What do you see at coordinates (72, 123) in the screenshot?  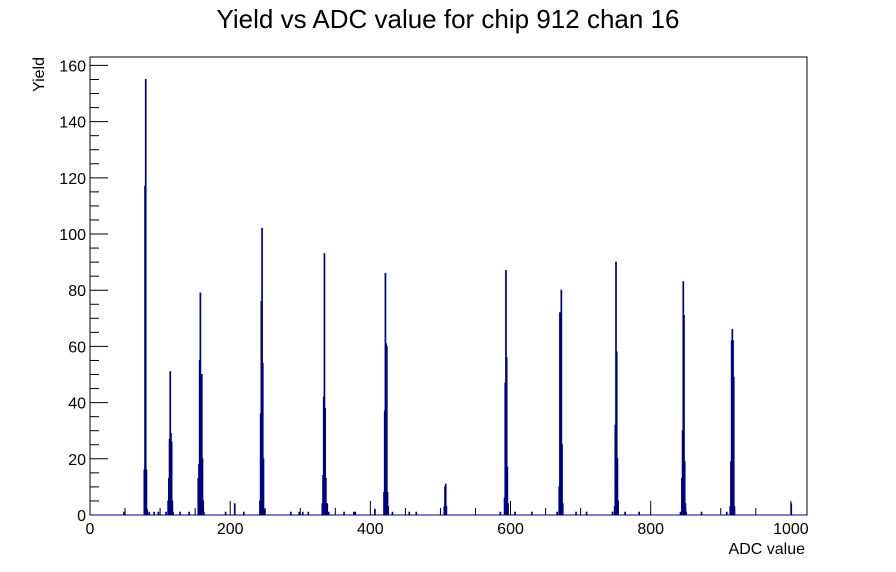 I see `y-tick-label: 140` at bounding box center [72, 123].